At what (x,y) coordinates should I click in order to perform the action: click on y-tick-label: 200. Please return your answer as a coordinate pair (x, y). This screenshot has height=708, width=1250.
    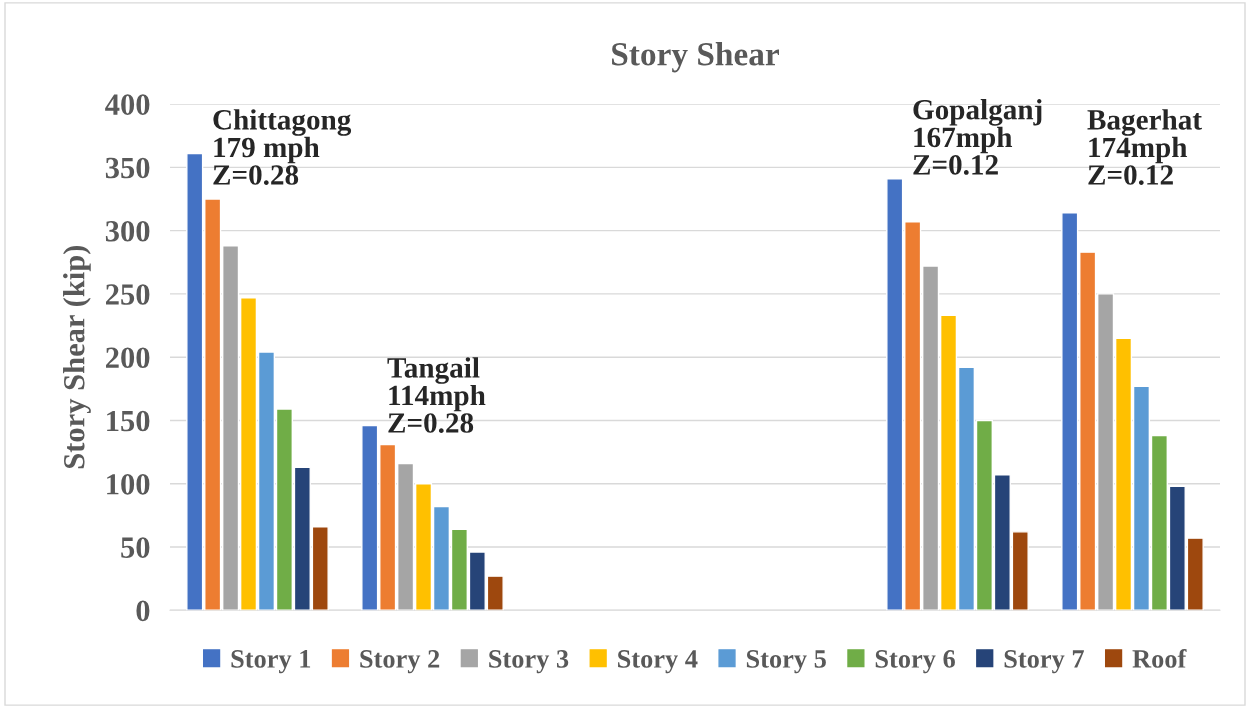
    Looking at the image, I should click on (128, 358).